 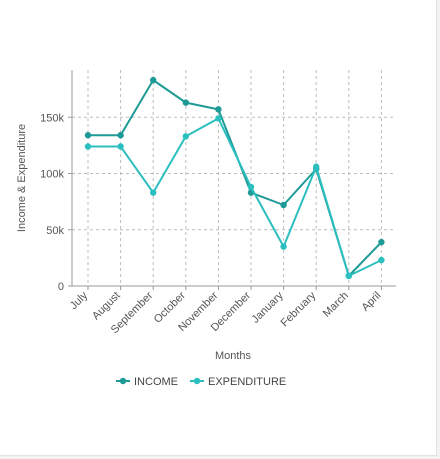 I want to click on y-tick-label: 50k, so click(x=55, y=231).